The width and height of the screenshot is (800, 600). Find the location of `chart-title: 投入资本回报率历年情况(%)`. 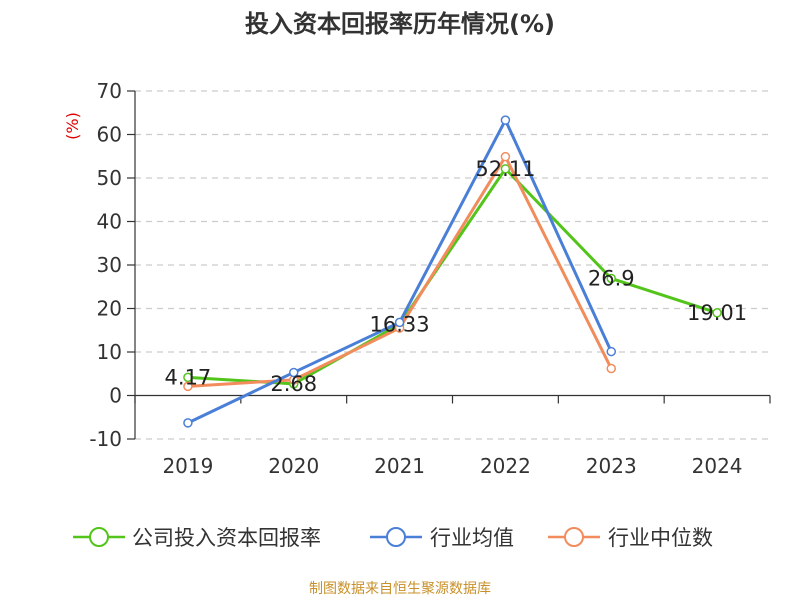

chart-title: 投入资本回报率历年情况(%) is located at coordinates (400, 24).